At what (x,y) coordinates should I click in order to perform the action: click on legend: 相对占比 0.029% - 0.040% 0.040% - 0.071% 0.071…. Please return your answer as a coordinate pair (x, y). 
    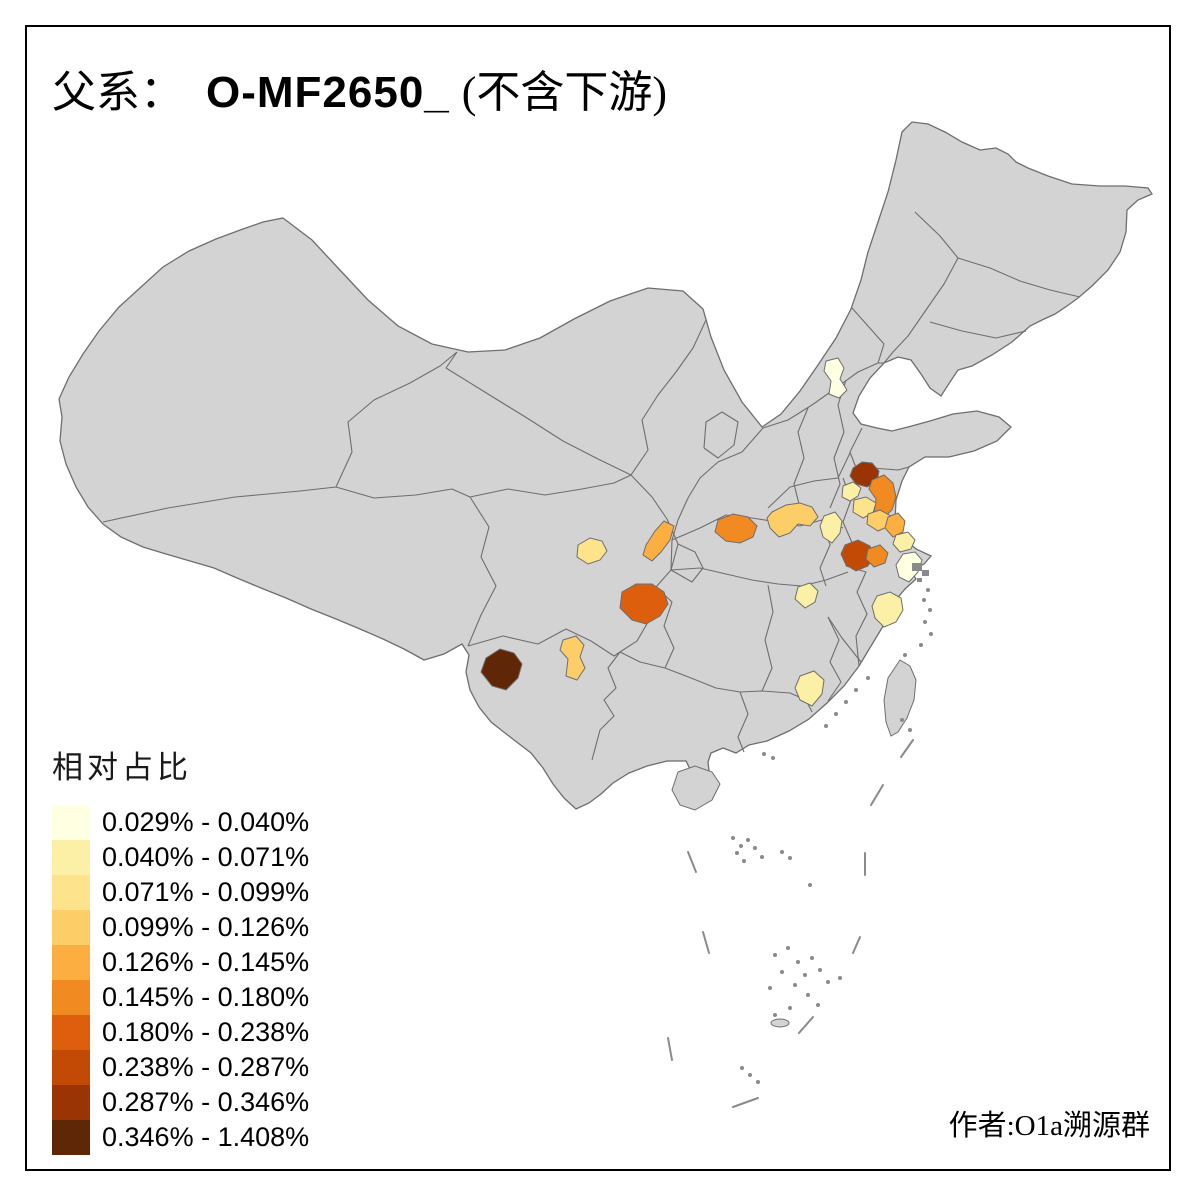
    Looking at the image, I should click on (180, 948).